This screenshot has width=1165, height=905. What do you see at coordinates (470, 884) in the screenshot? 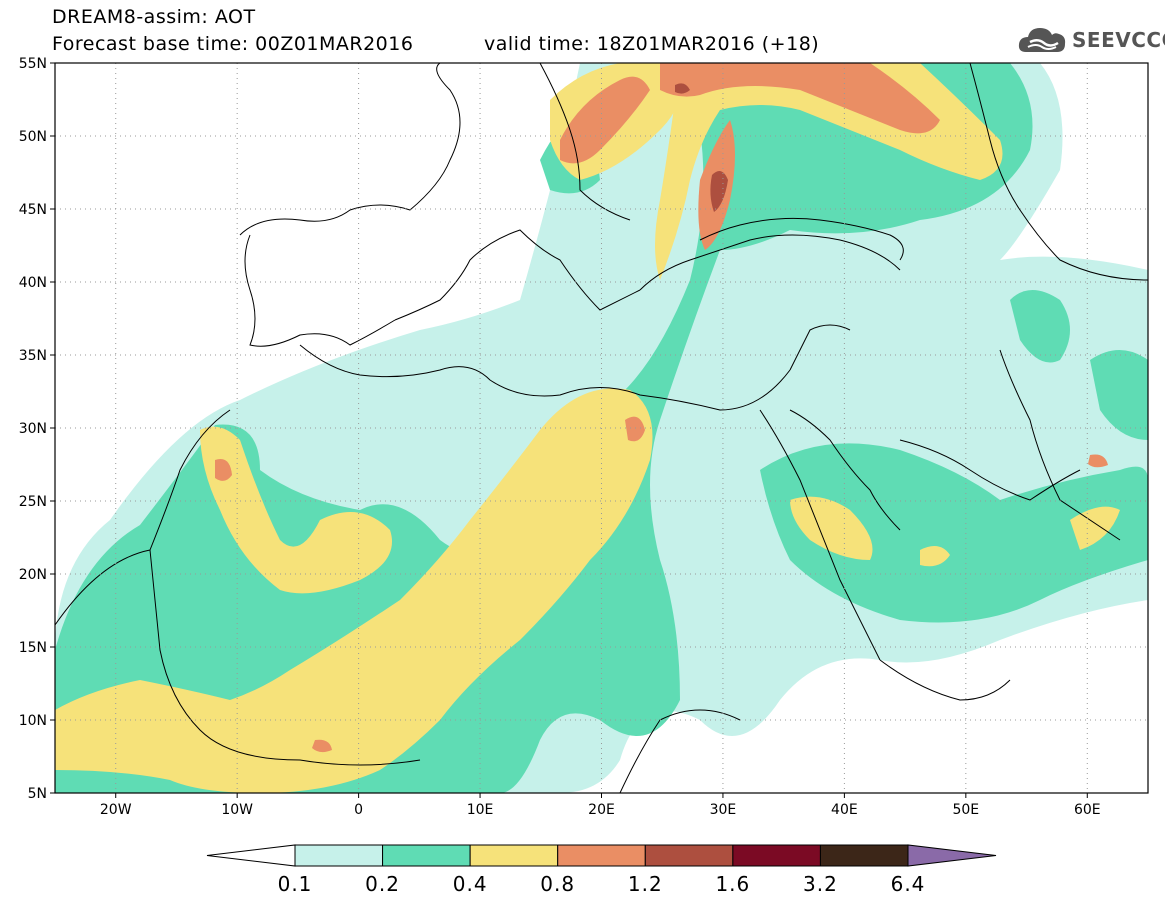
I see `colorbar-label: 0.4` at bounding box center [470, 884].